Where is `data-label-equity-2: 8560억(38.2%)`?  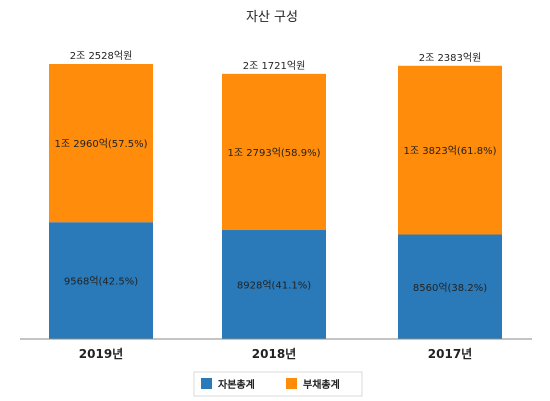 data-label-equity-2: 8560억(38.2%) is located at coordinates (450, 288).